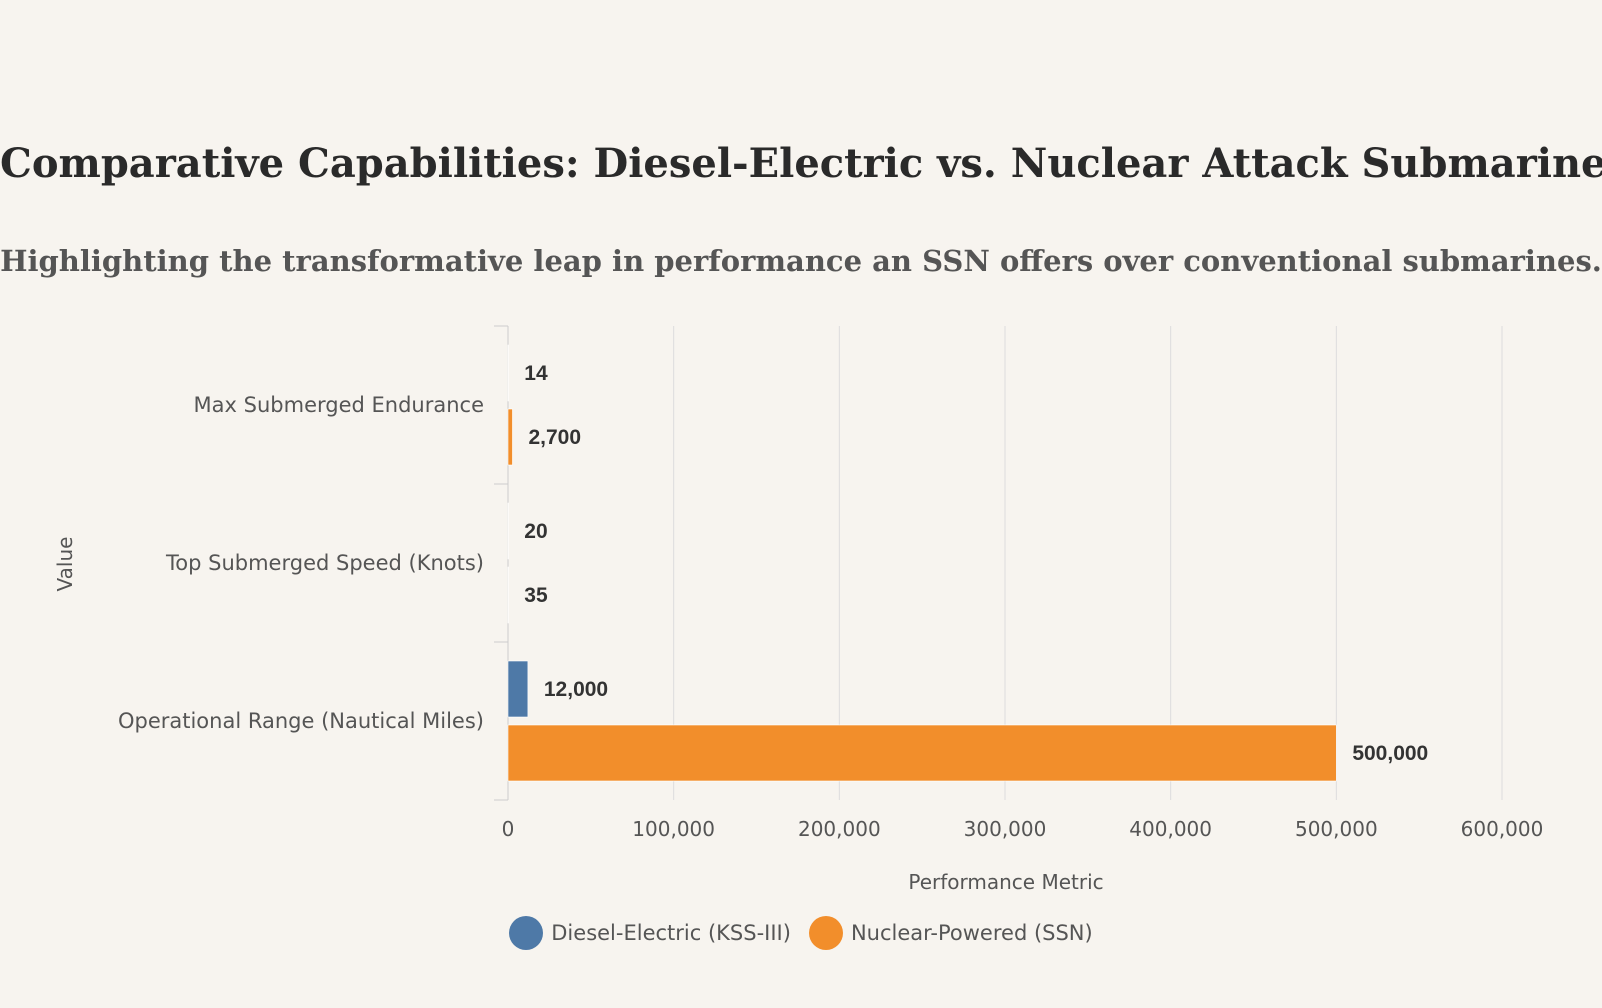 This screenshot has height=1008, width=1602. I want to click on bar-value-label: 500,000, so click(1390, 753).